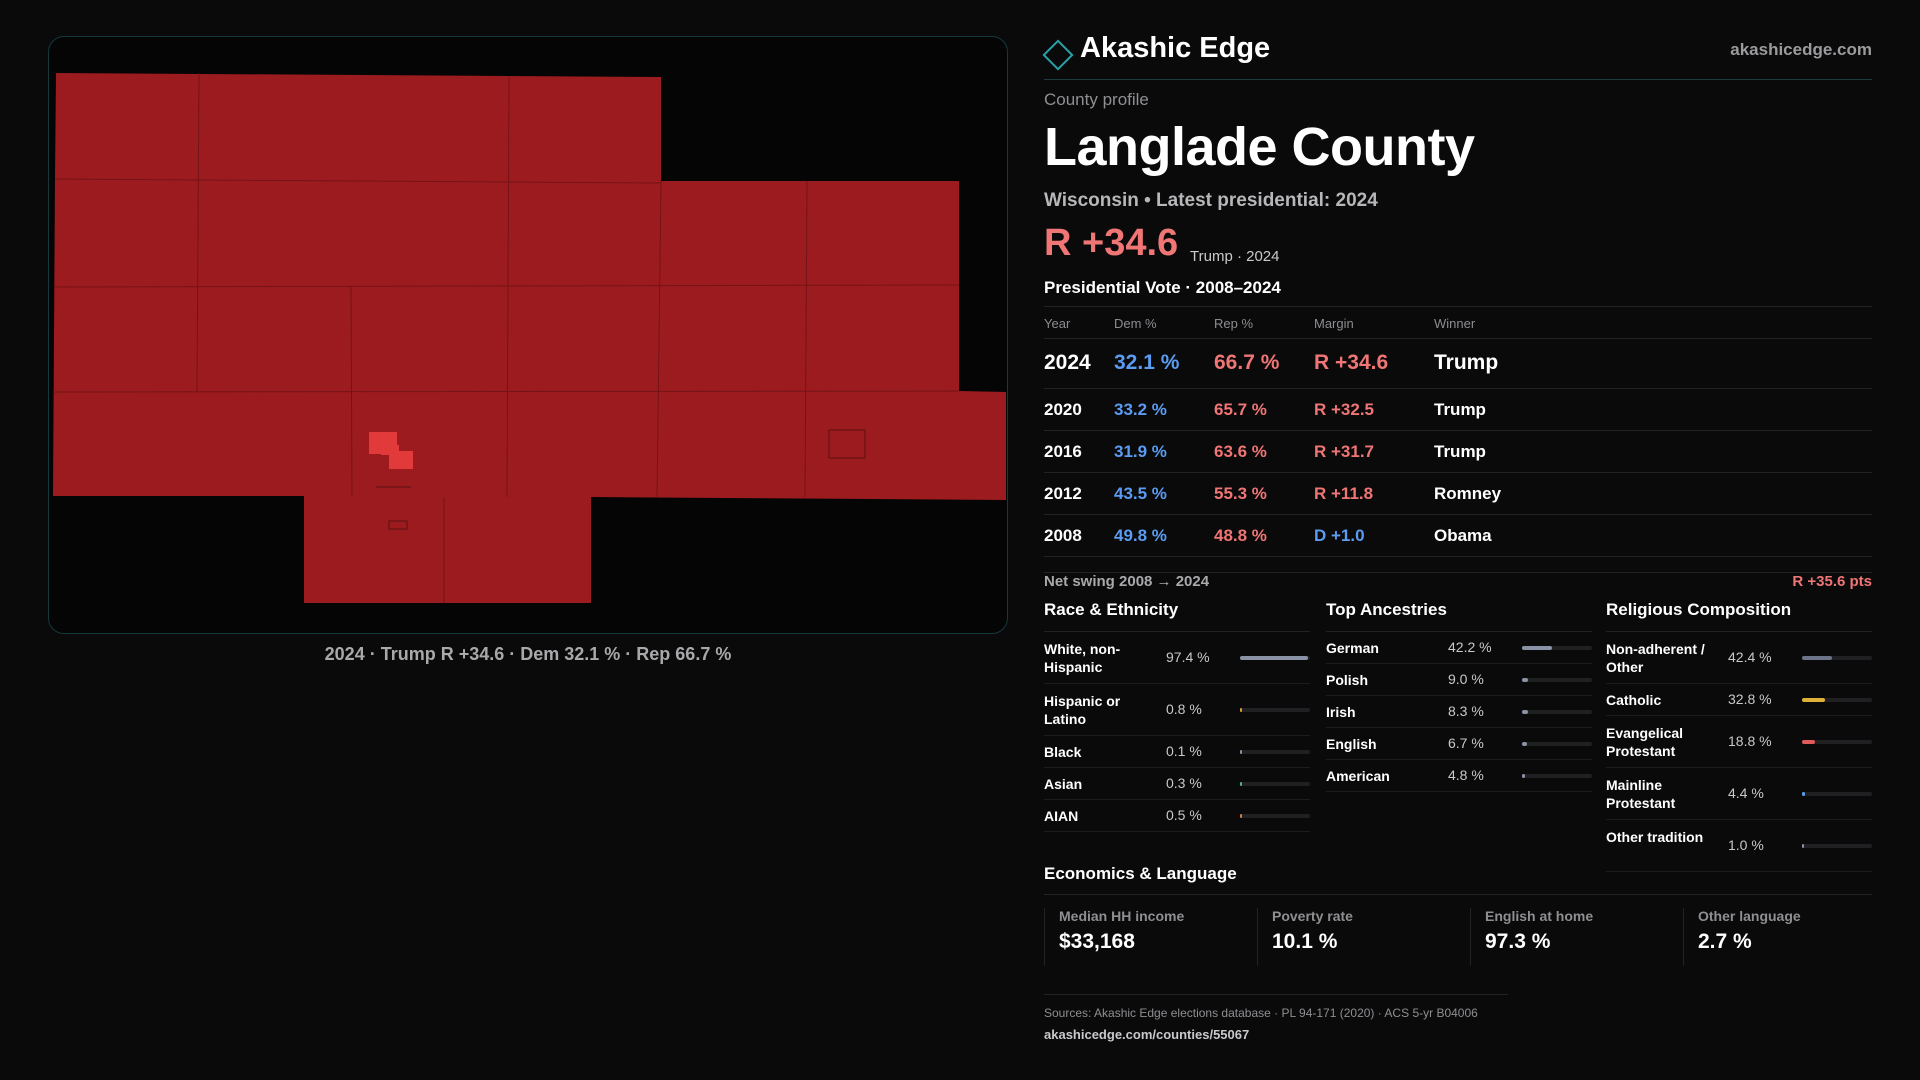 Image resolution: width=1920 pixels, height=1080 pixels. Describe the element at coordinates (1305, 941) in the screenshot. I see `econ-value: 10.1 %` at that location.